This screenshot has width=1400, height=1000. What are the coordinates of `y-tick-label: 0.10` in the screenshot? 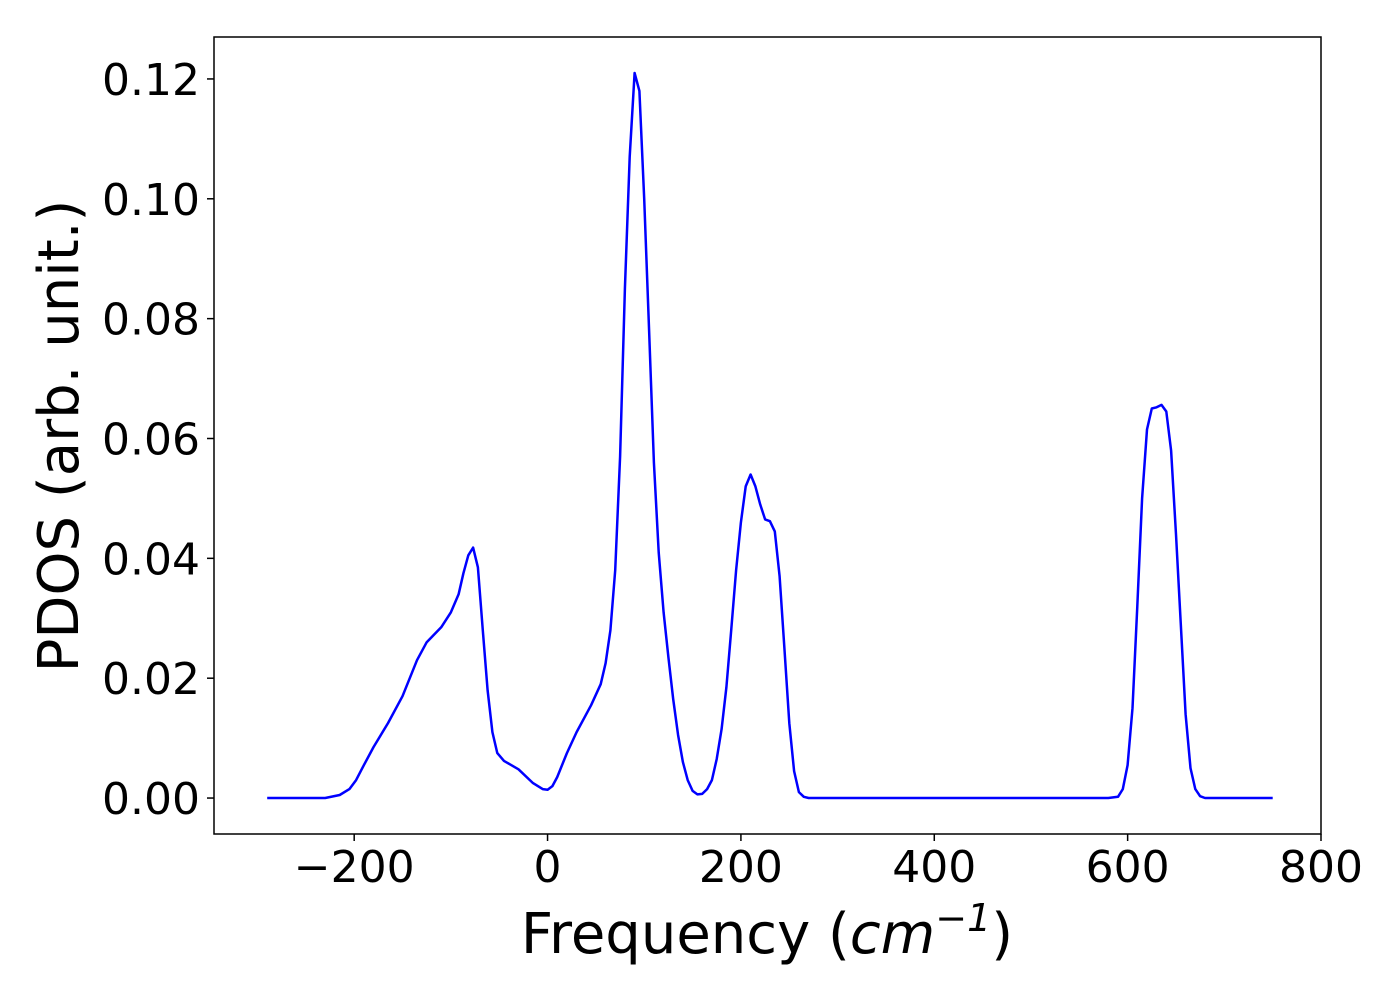 It's located at (151, 200).